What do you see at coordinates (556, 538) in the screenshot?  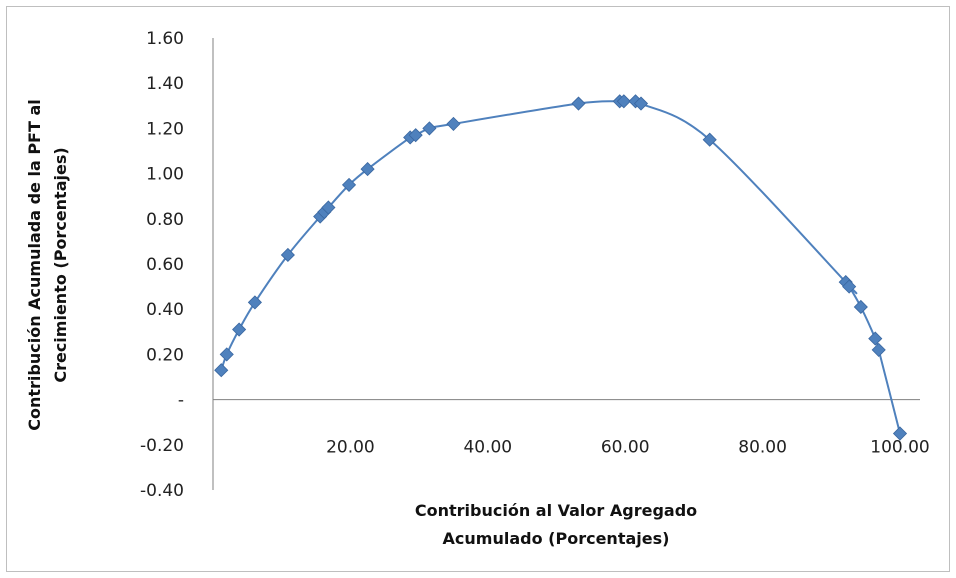 I see `x-axis-title-line-2: Acumulado (Porcentajes)` at bounding box center [556, 538].